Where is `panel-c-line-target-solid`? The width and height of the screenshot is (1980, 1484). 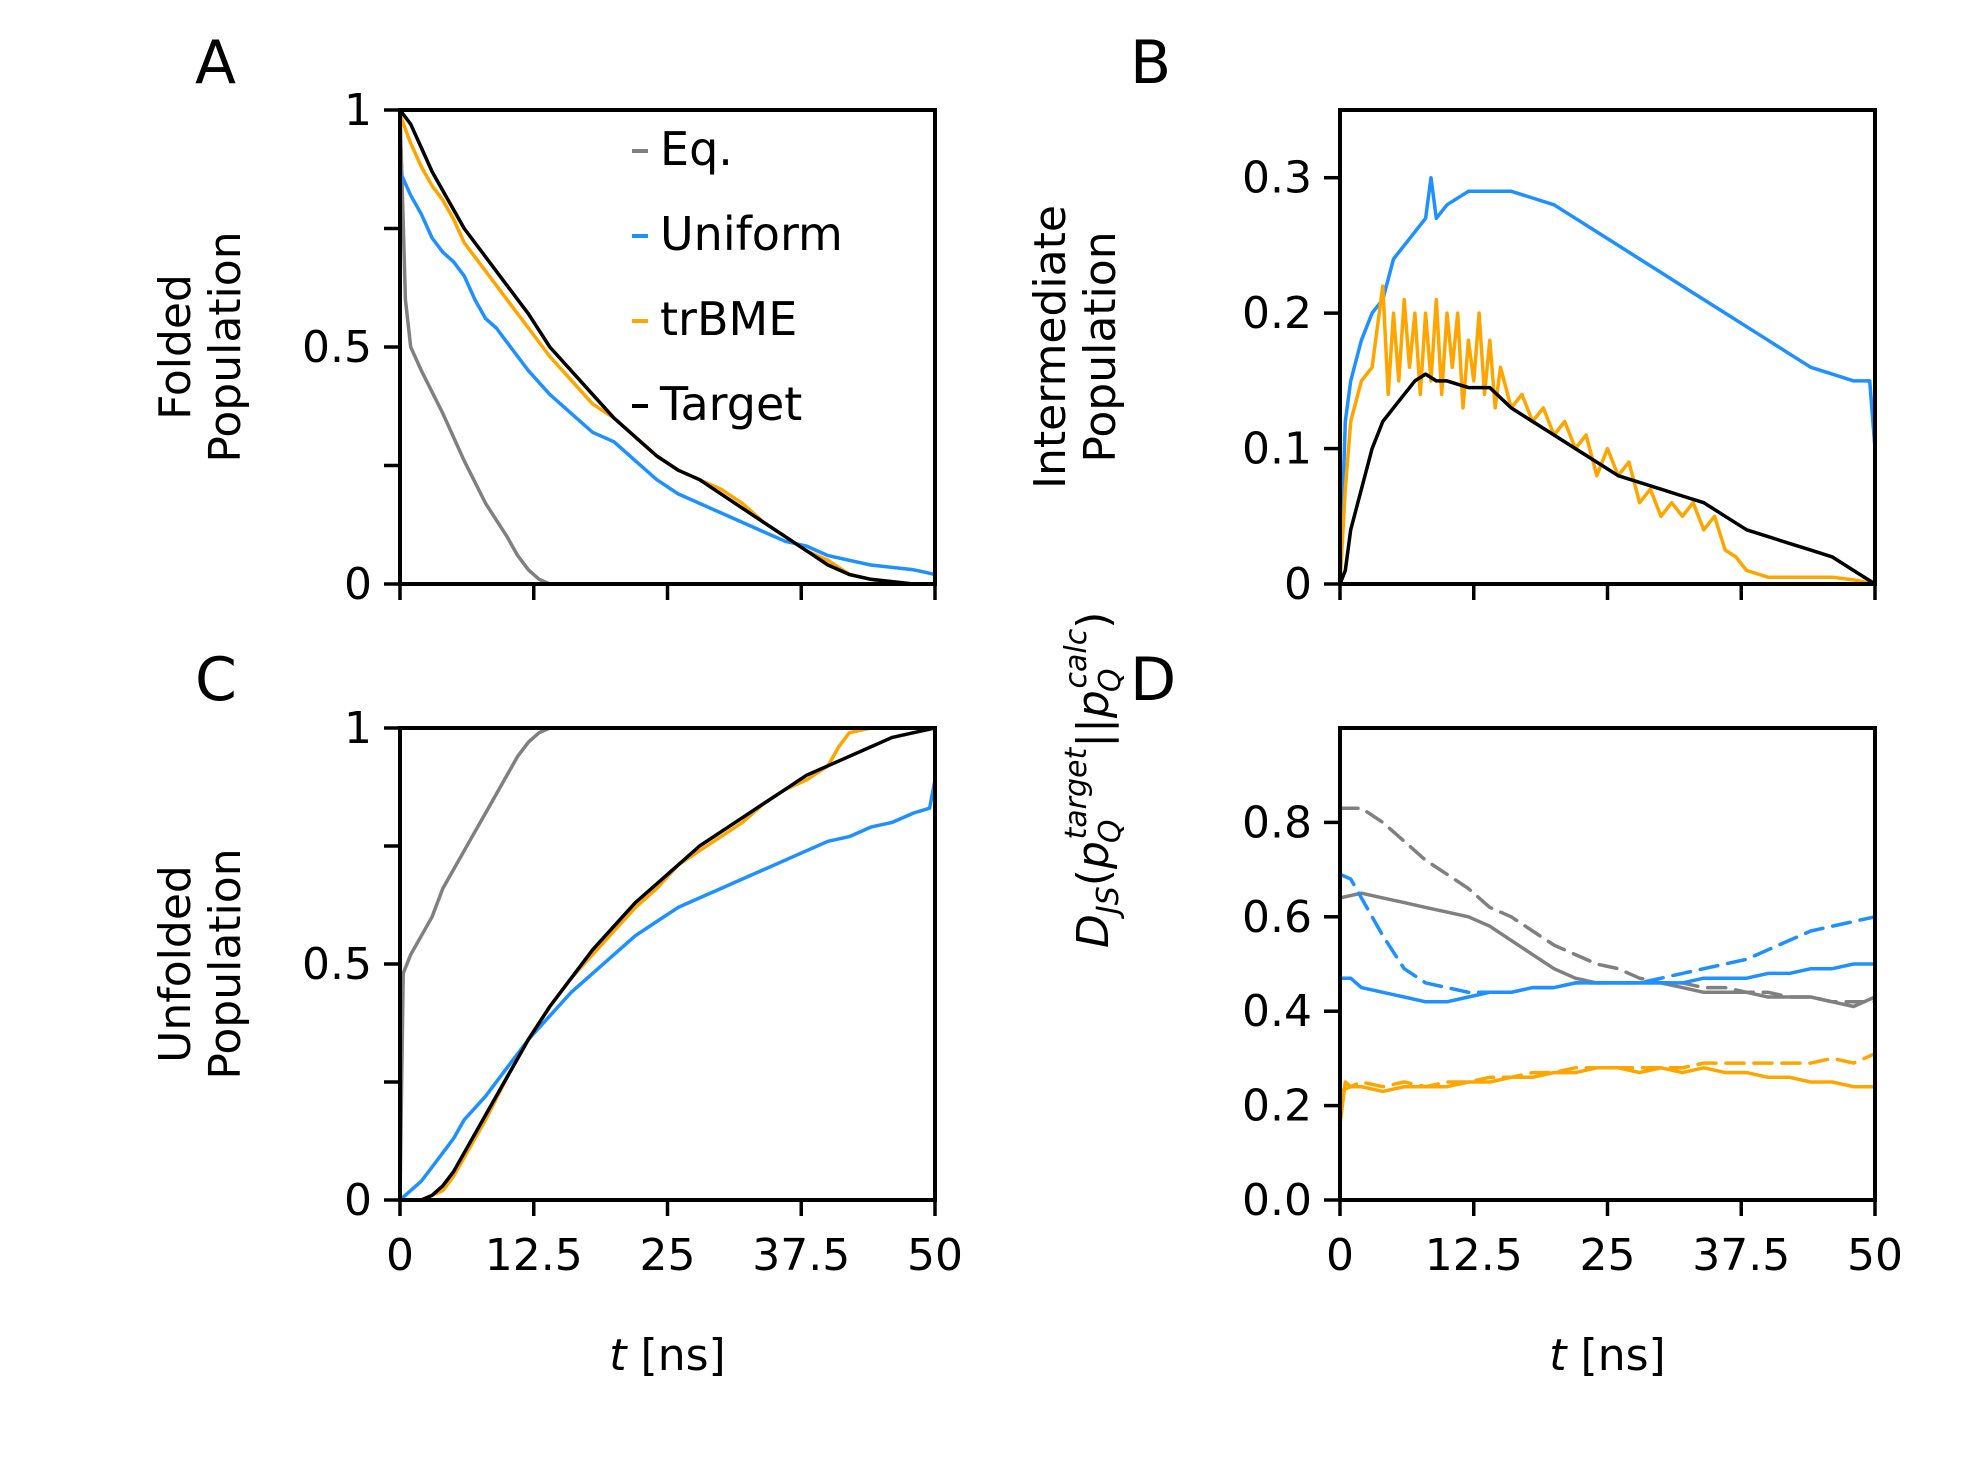 panel-c-line-target-solid is located at coordinates (667, 964).